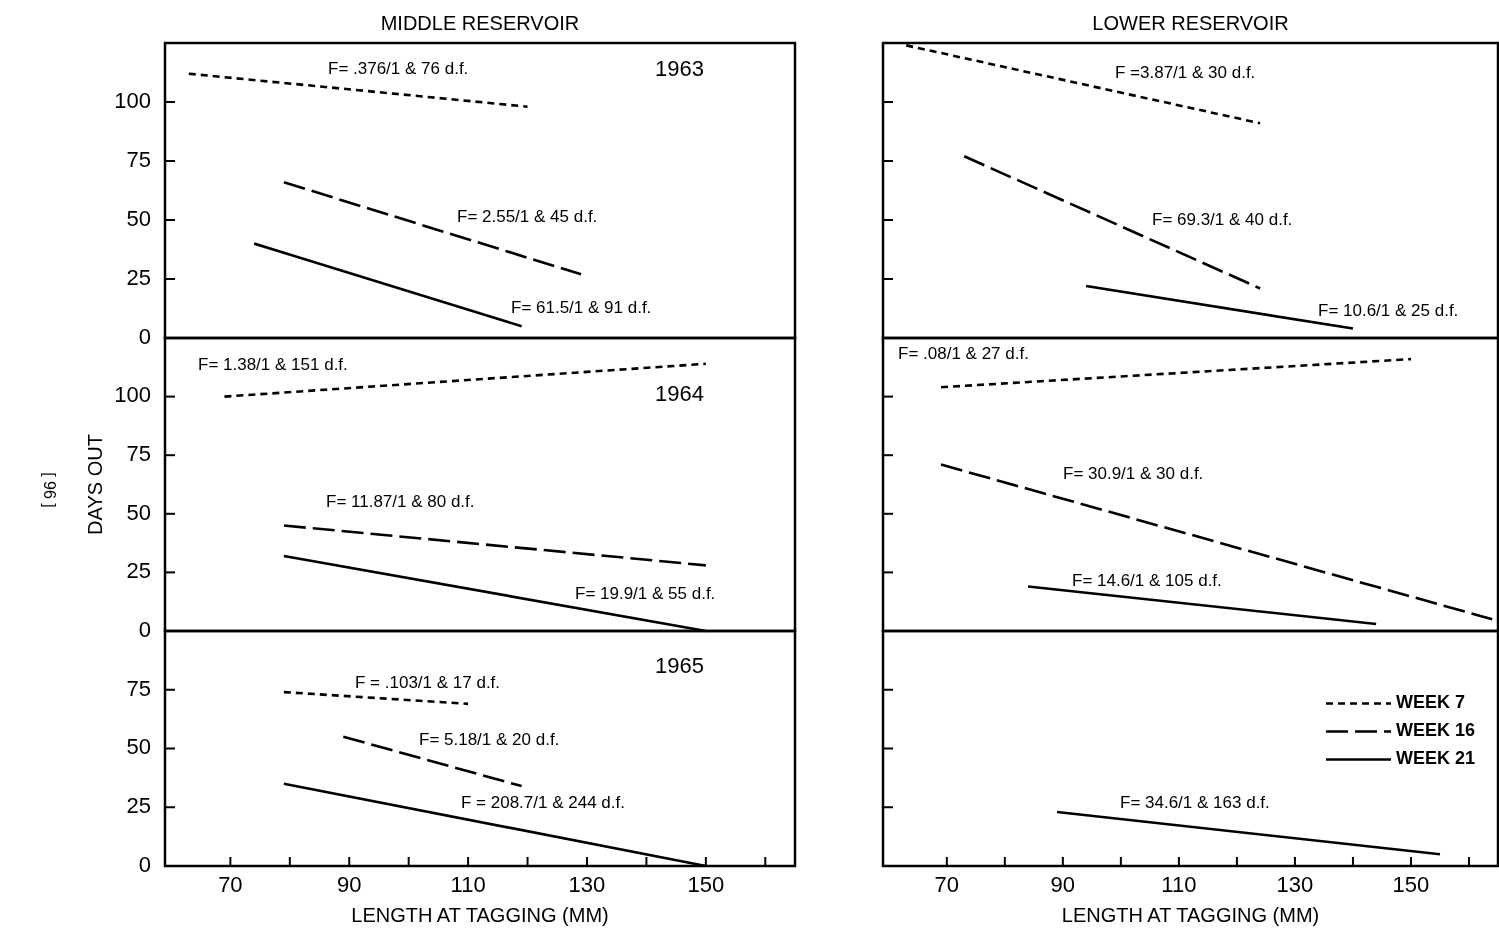  What do you see at coordinates (428, 683) in the screenshot?
I see `annotation: F = .103/1 & 17 d.f.` at bounding box center [428, 683].